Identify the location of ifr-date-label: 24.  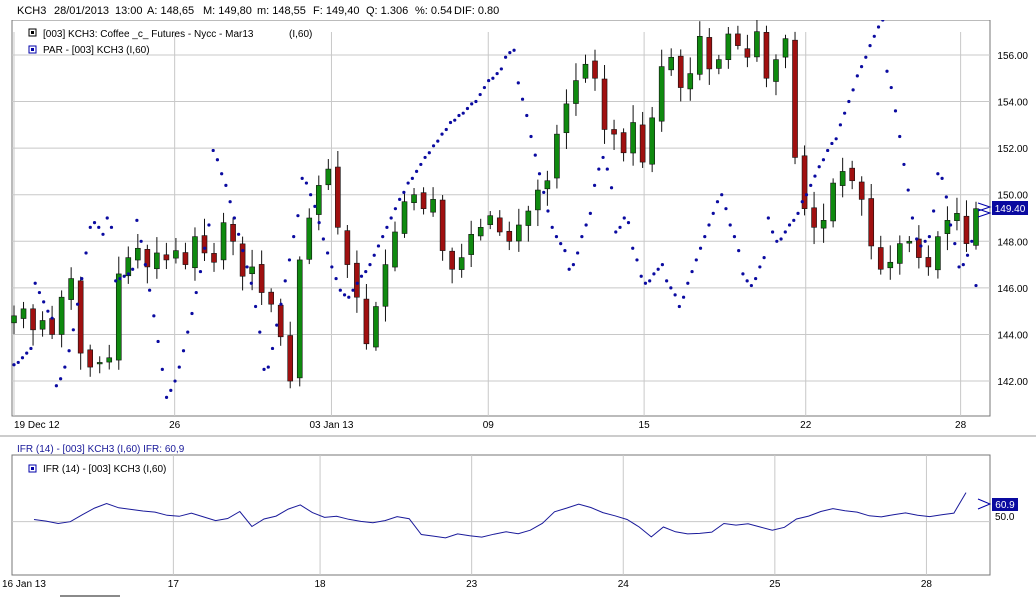
(624, 584).